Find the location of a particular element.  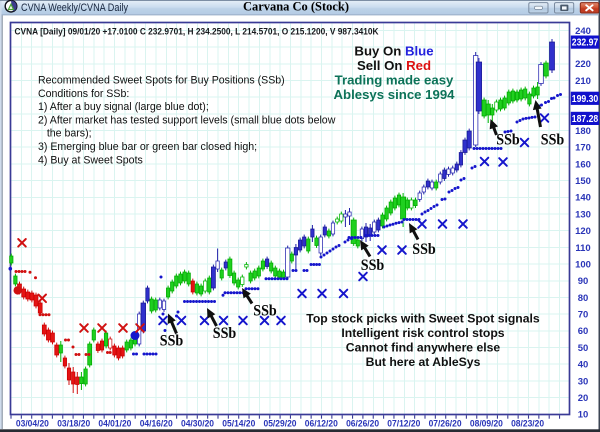

svg-text: 240 is located at coordinates (583, 31).